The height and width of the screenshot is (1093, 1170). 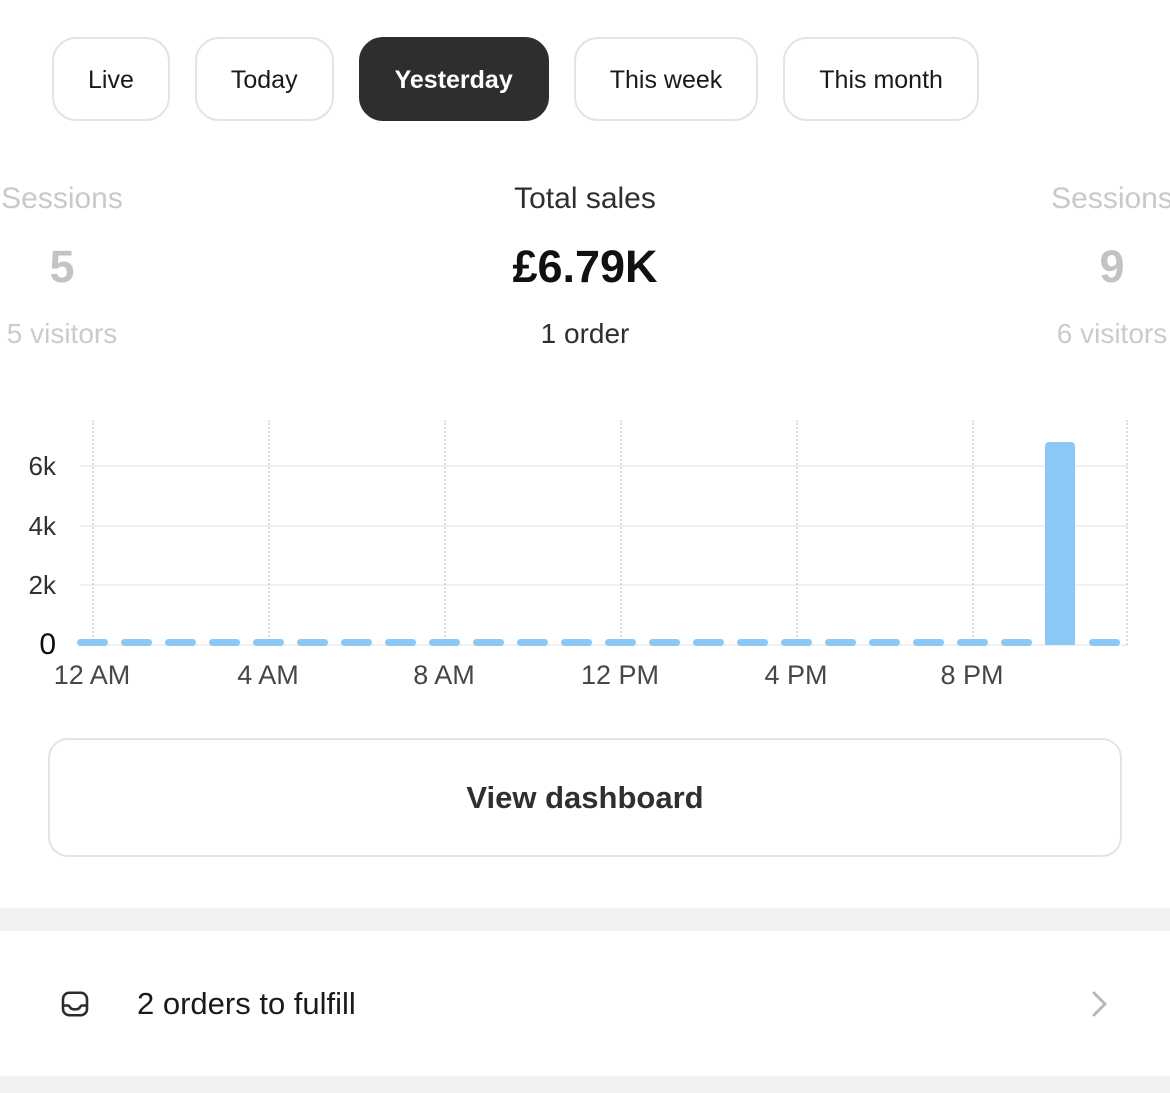 I want to click on metric-sessions-left: Sessions 5 5 visitors, so click(x=116, y=263).